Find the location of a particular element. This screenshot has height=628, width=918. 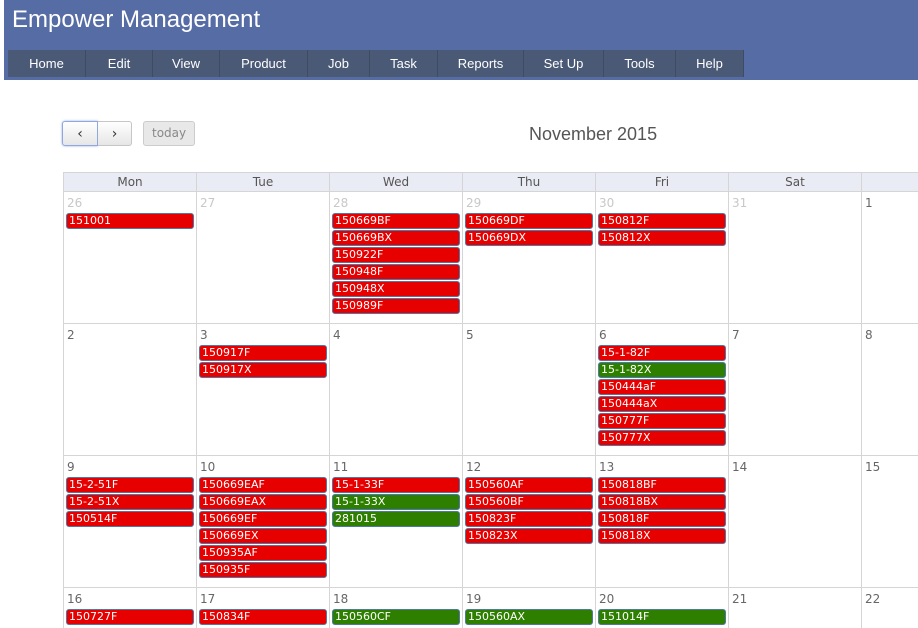

day-cell: 27 is located at coordinates (262, 257).